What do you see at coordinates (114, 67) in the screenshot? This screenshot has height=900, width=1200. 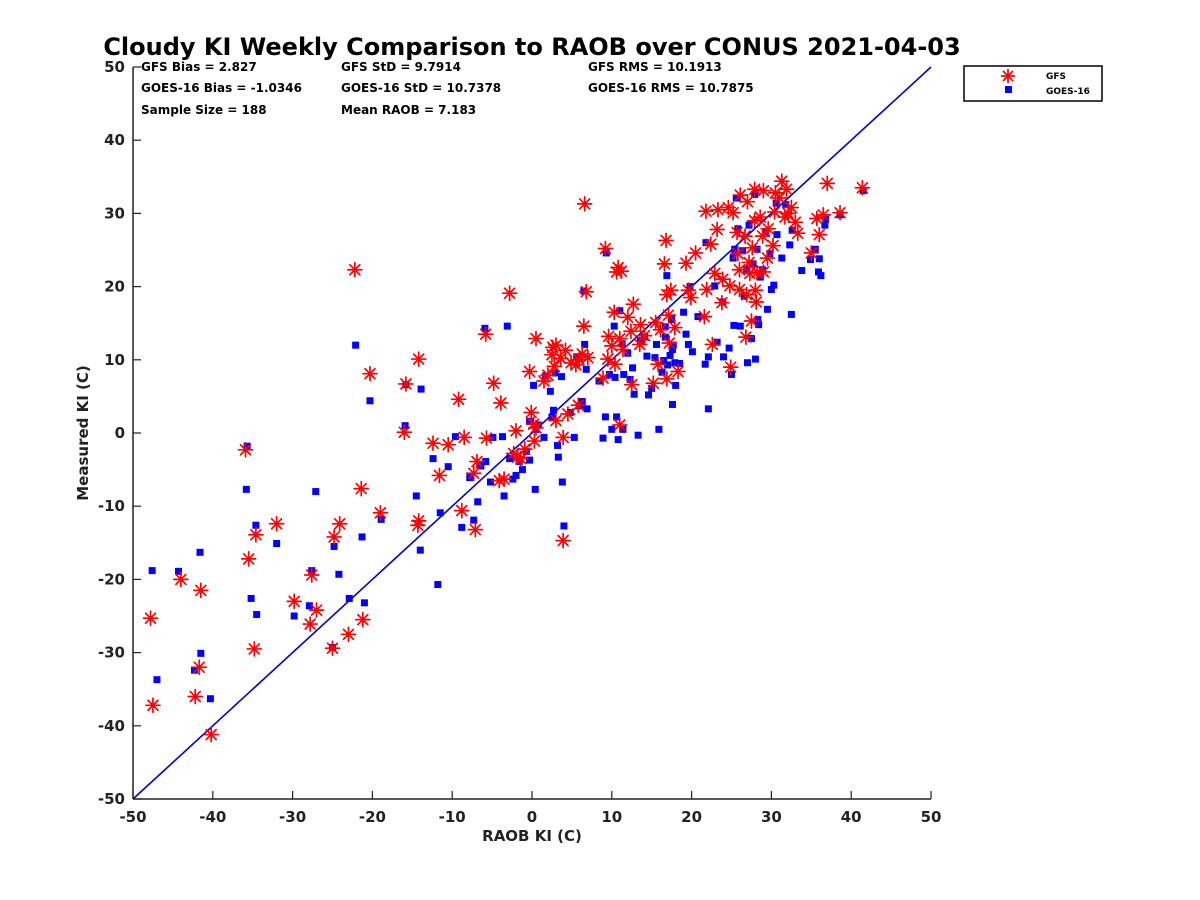 I see `y-tick-label: 50` at bounding box center [114, 67].